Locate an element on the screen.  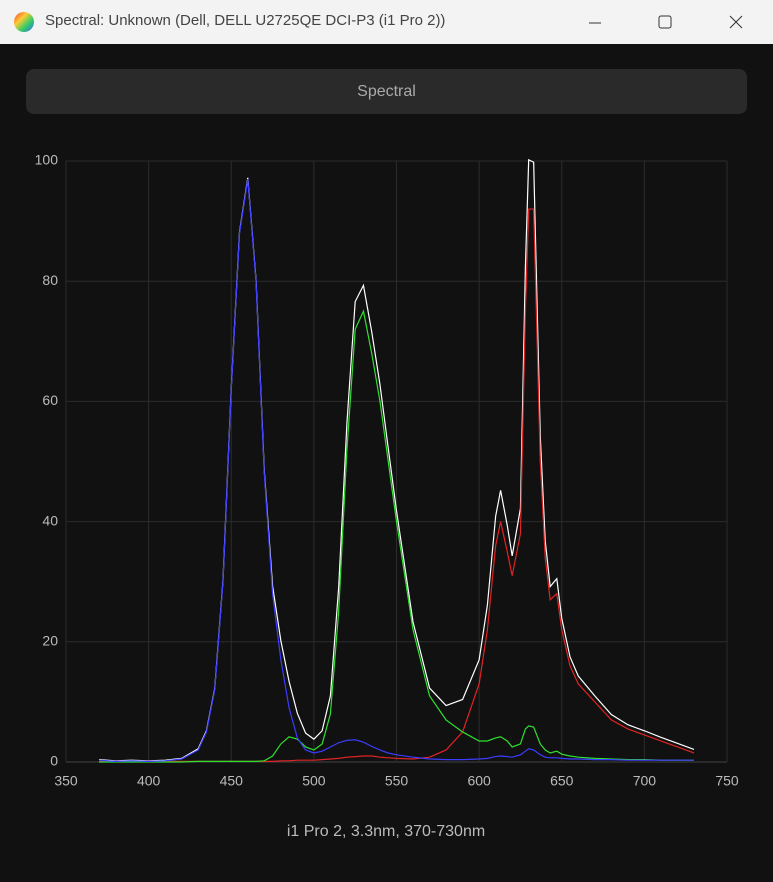
x-tick-label: 700 is located at coordinates (645, 781).